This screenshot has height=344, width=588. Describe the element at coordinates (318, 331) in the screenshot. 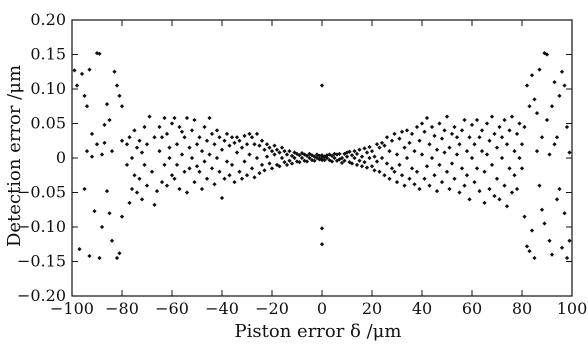

I see `x-axis-label: Piston error δ /μm` at that location.